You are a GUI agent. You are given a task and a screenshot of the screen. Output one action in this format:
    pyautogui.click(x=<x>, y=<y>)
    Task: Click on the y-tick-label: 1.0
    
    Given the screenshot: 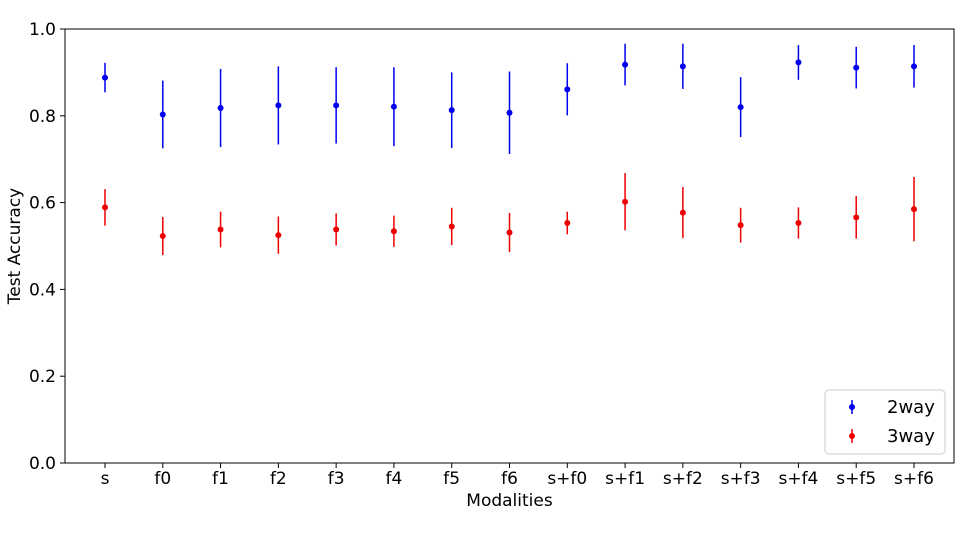 What is the action you would take?
    pyautogui.click(x=42, y=30)
    